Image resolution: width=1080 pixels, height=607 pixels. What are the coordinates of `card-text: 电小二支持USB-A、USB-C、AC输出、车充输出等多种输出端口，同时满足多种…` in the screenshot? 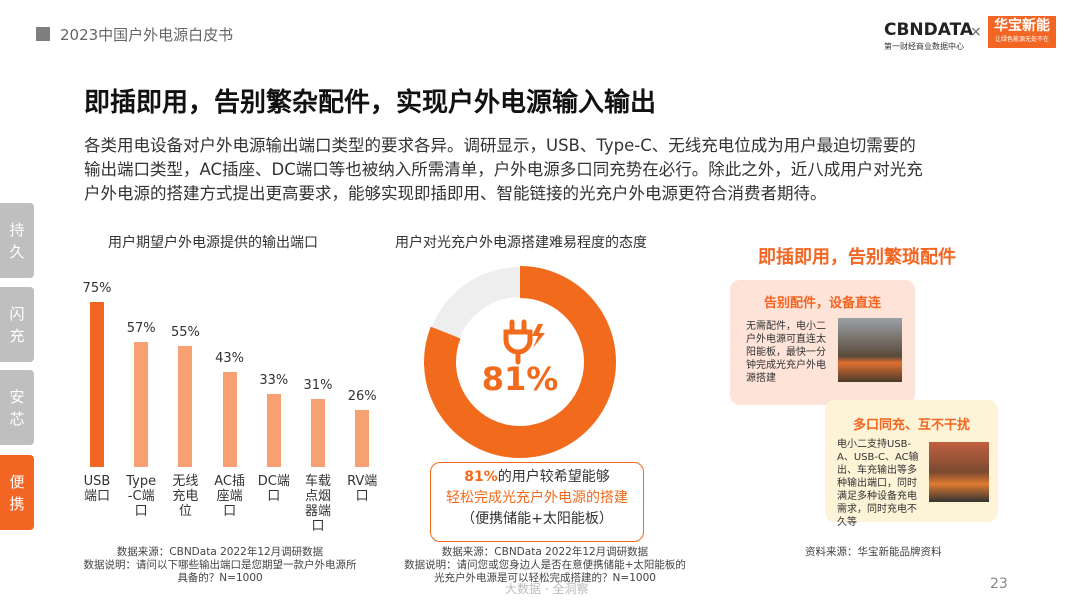 It's located at (878, 483).